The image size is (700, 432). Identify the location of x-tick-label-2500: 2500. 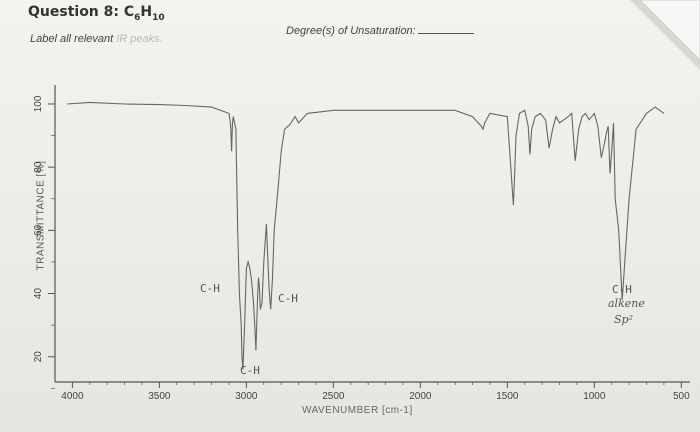
(333, 396).